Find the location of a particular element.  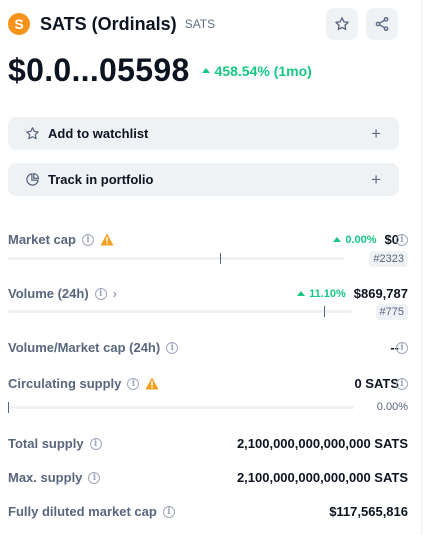

circulating-supply-label: Circulating supply i is located at coordinates (83, 383).